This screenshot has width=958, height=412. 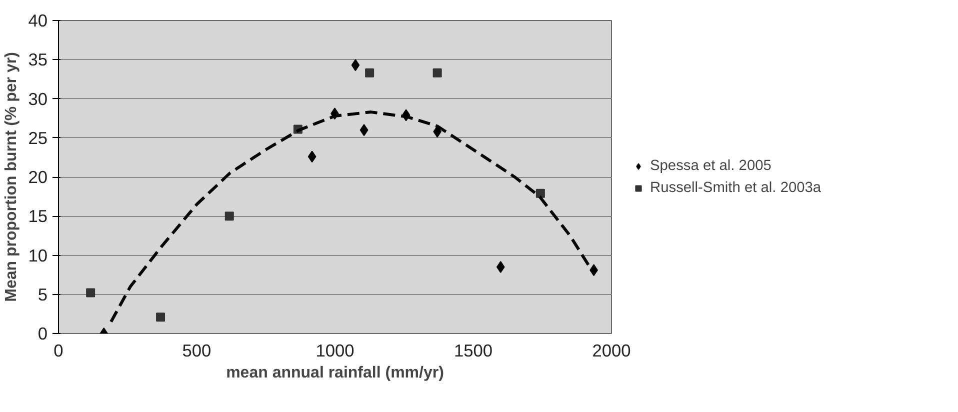 I want to click on y-tick-label: 10, so click(x=38, y=255).